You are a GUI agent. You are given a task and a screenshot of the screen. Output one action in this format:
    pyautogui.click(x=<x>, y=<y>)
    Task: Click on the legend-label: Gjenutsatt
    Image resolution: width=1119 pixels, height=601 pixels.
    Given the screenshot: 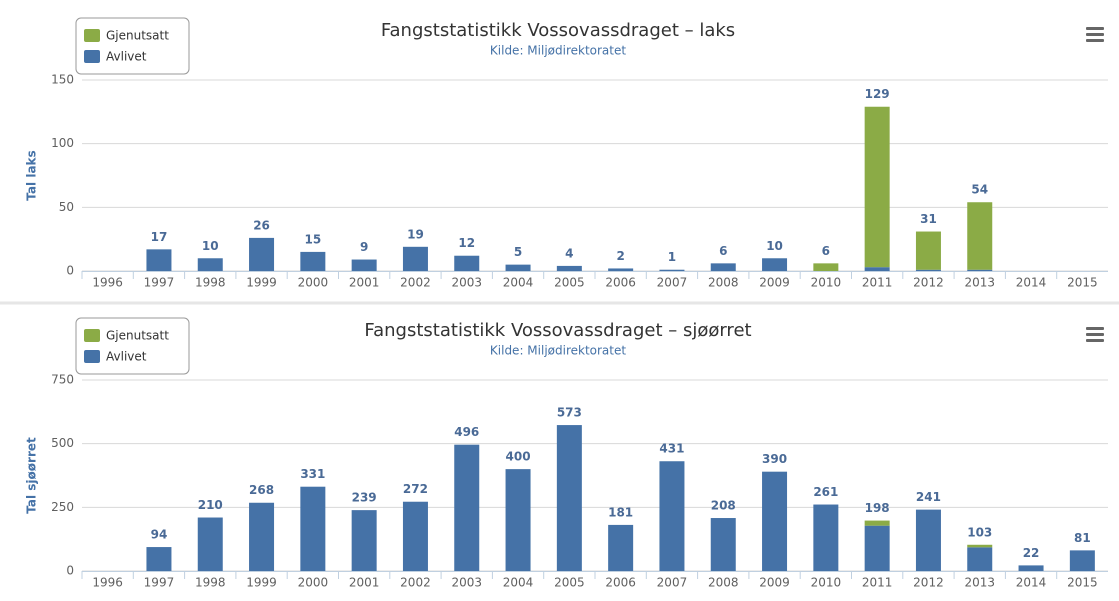 What is the action you would take?
    pyautogui.click(x=137, y=36)
    